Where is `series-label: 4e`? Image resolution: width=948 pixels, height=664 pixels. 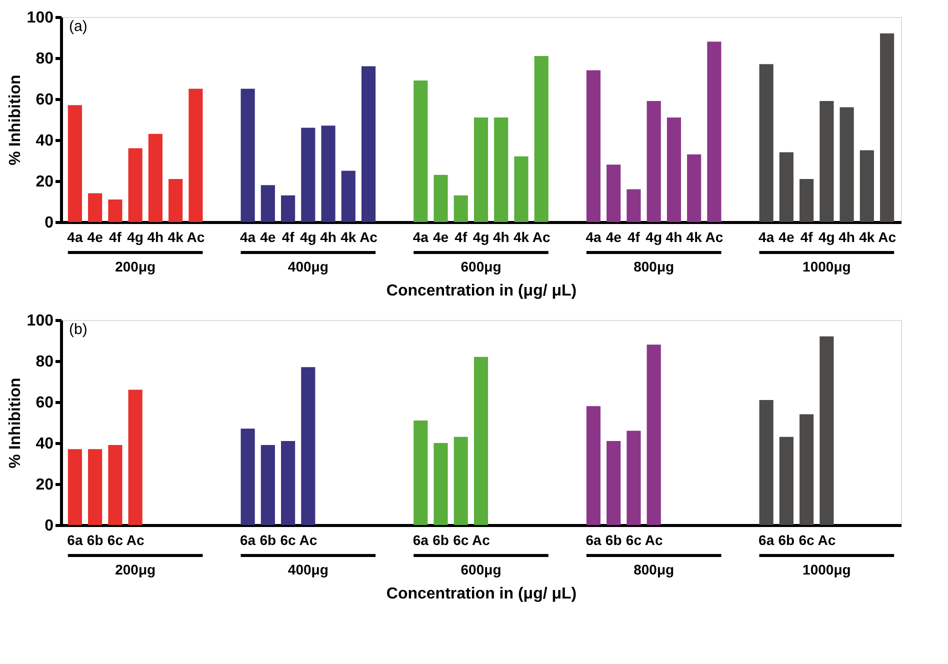
series-label: 4e is located at coordinates (440, 237).